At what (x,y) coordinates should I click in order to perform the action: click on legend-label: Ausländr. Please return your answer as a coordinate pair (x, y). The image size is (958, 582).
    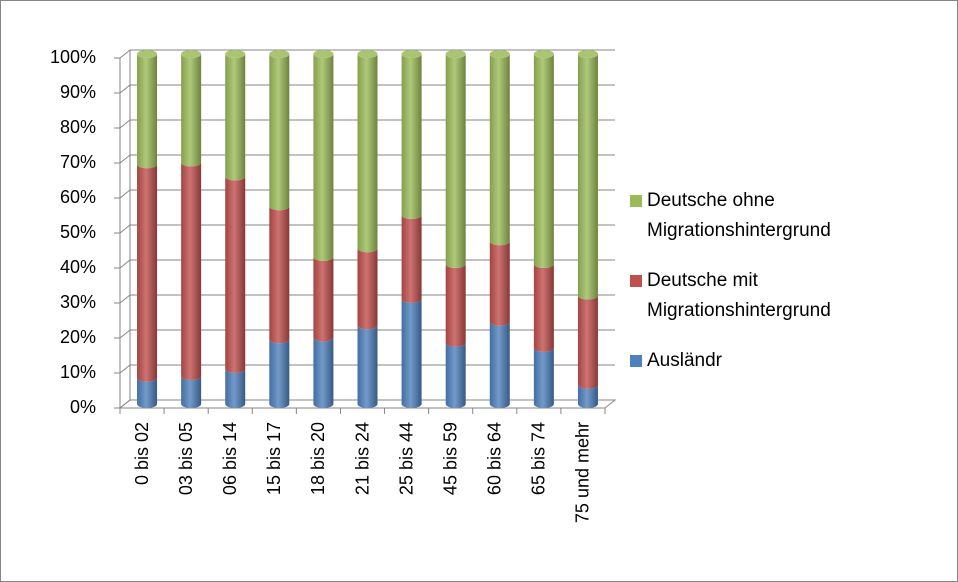
    Looking at the image, I should click on (684, 360).